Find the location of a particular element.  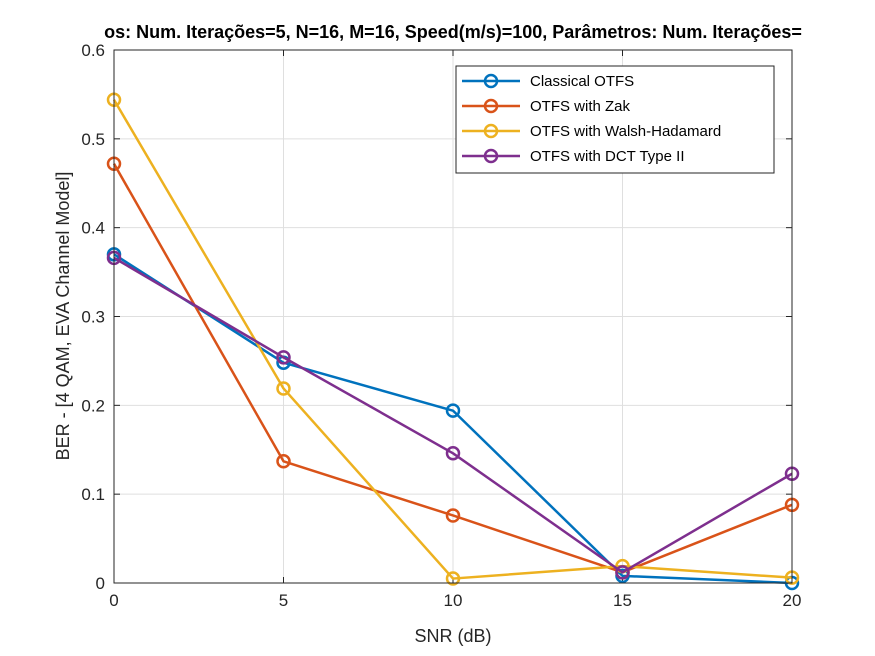

legend-item: OTFS with DCT Type II is located at coordinates (573, 156).